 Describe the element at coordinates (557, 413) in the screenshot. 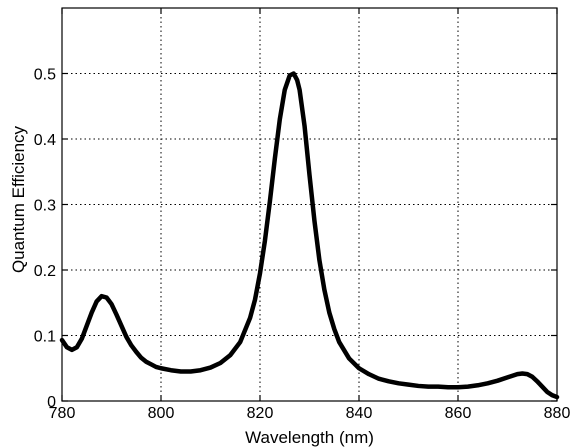

I see `x-tick-label: 880` at that location.